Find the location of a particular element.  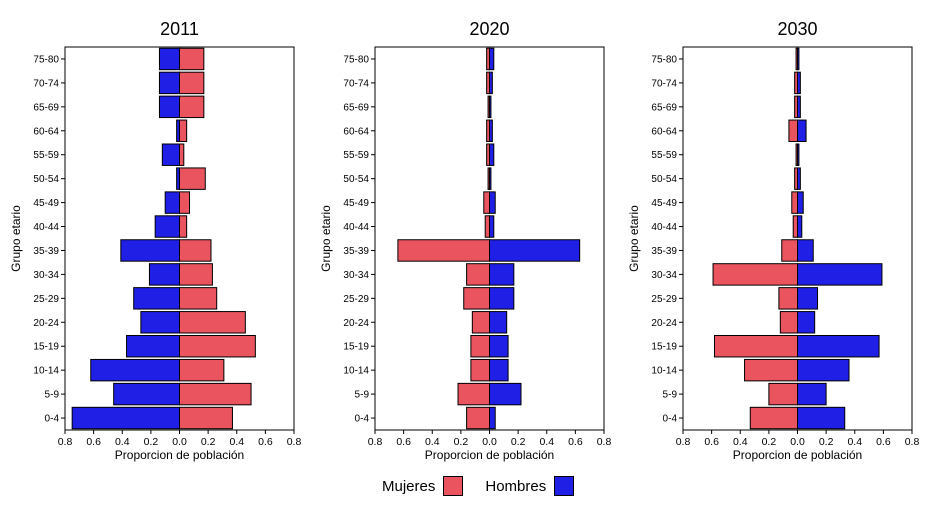

panel-2020-x-tick-label: 0.6 is located at coordinates (403, 442).